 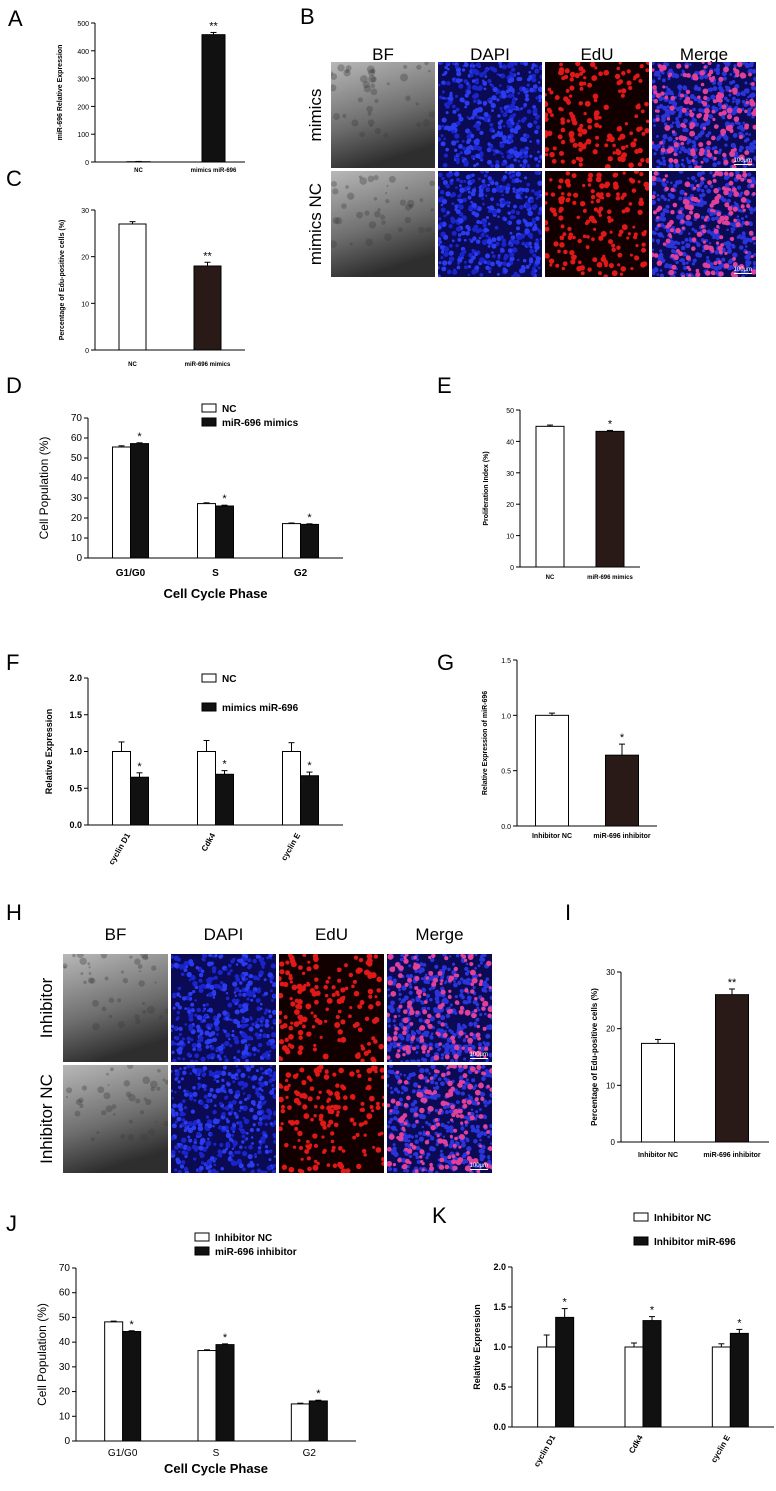 What do you see at coordinates (229, 679) in the screenshot?
I see `legend-label: NC` at bounding box center [229, 679].